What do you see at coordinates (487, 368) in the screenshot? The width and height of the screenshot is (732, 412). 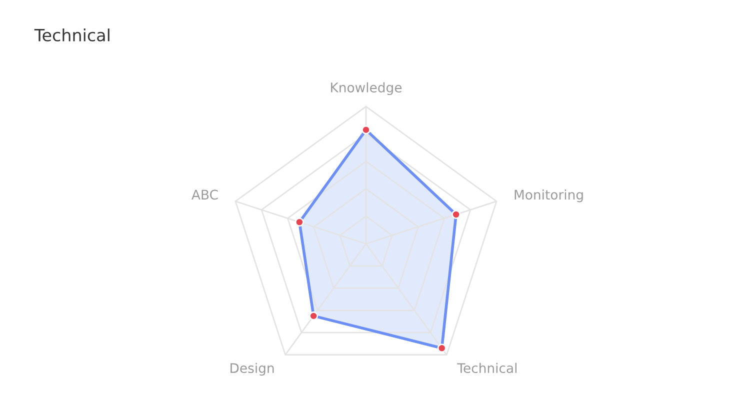 I see `spoke-label: Technical` at bounding box center [487, 368].